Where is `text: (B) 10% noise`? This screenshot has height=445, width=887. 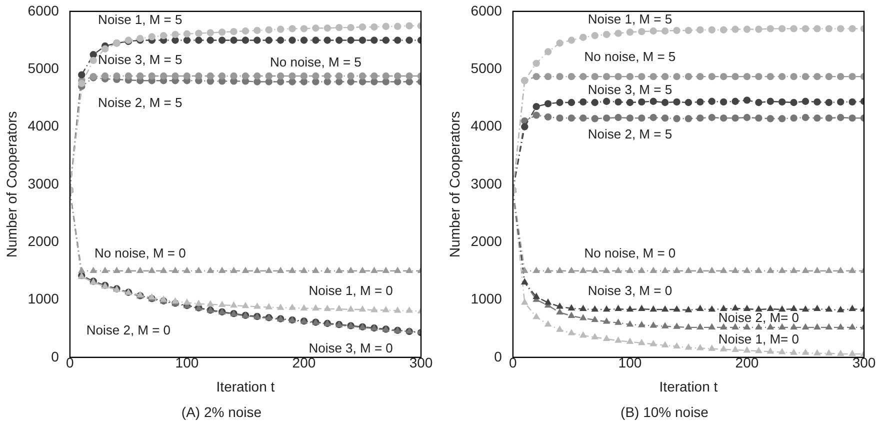
text: (B) 10% noise is located at coordinates (665, 412).